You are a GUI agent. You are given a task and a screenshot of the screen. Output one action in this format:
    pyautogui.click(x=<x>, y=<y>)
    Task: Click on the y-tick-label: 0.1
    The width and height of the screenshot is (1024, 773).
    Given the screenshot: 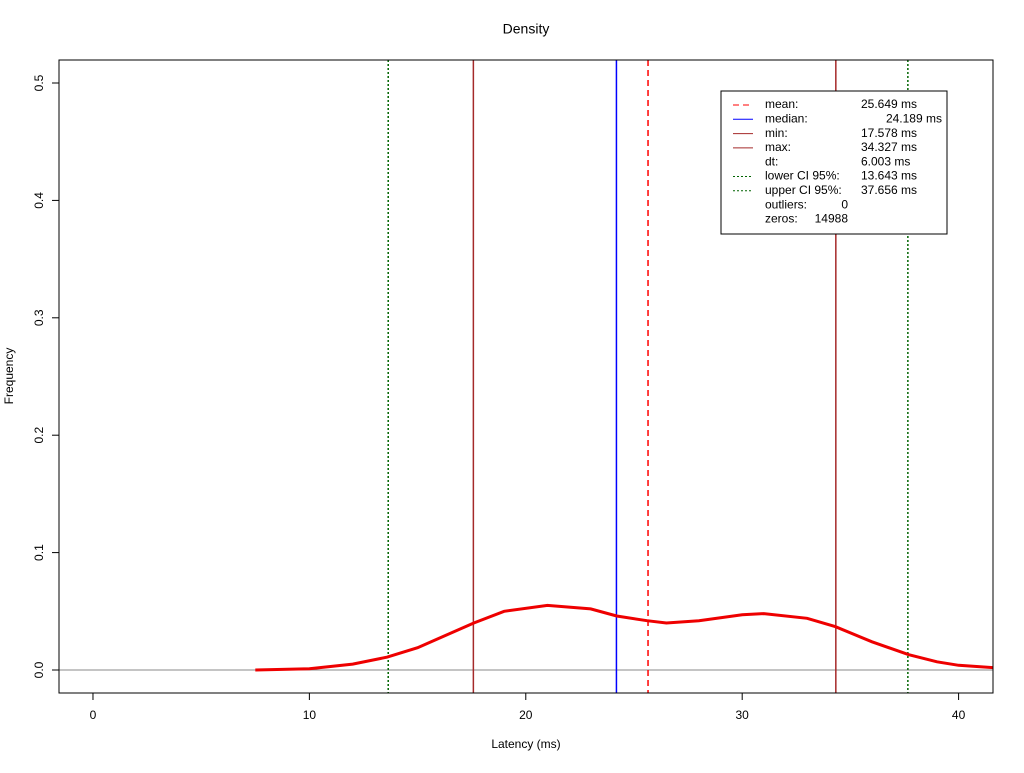 What is the action you would take?
    pyautogui.click(x=39, y=552)
    